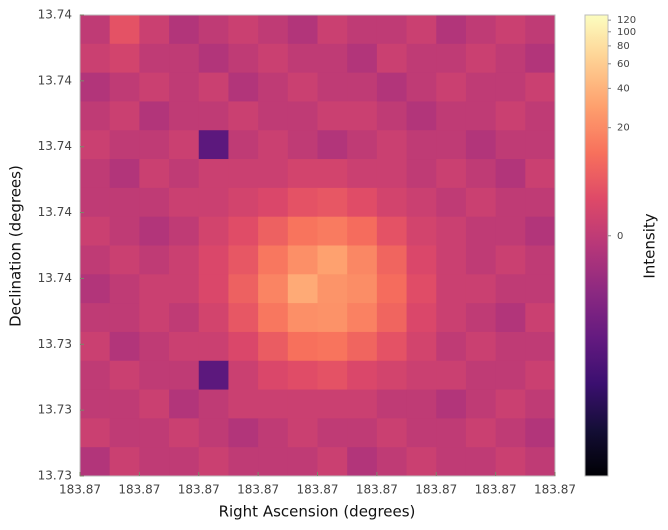 The width and height of the screenshot is (668, 530). I want to click on y-tick-label: 13.74, so click(55, 278).